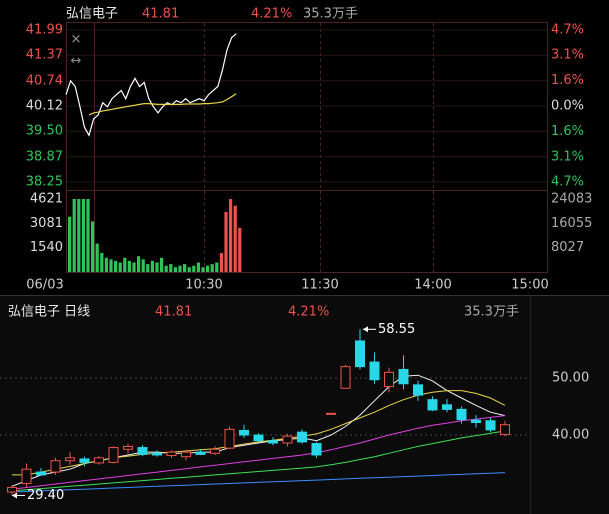 The width and height of the screenshot is (609, 514). I want to click on y2-tick-label: 3.1%, so click(567, 156).